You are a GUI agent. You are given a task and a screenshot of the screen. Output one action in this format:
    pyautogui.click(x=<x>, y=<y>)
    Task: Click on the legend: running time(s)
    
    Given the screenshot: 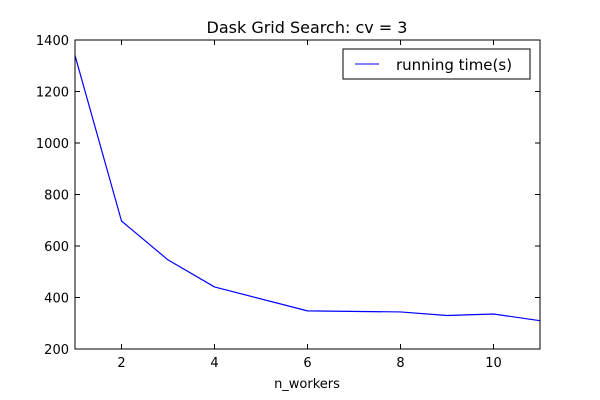 What is the action you would take?
    pyautogui.click(x=436, y=64)
    